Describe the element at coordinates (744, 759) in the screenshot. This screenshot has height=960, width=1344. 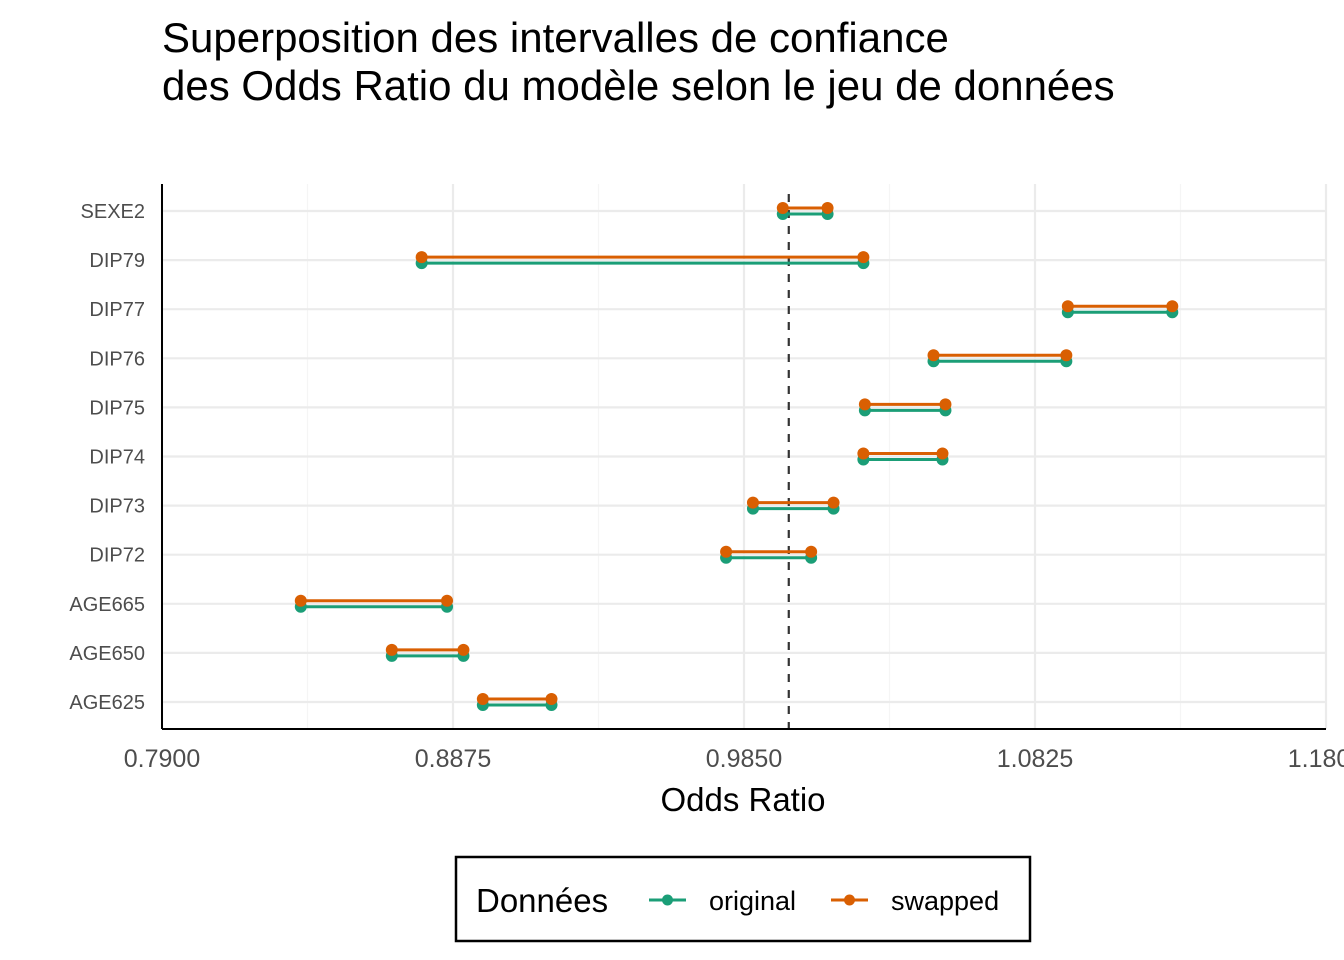
I see `x-tick-label-2: 0.9850` at that location.